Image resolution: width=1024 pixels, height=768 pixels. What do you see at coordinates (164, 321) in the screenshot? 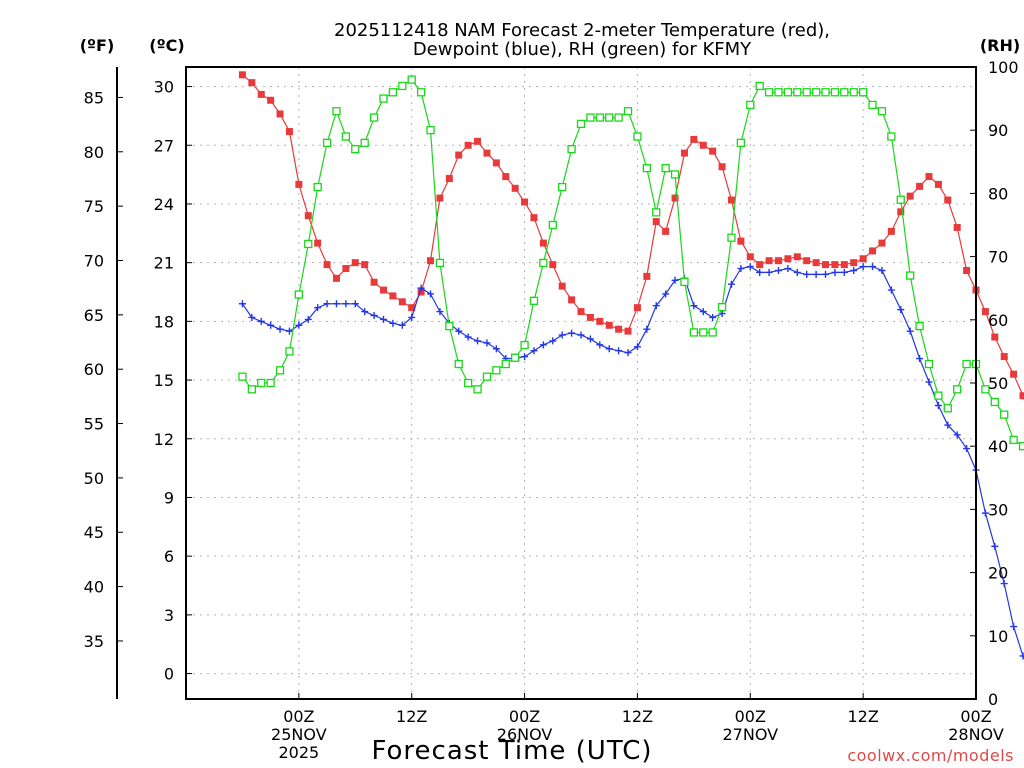
I see `celsius-tick-label: 18` at bounding box center [164, 321].